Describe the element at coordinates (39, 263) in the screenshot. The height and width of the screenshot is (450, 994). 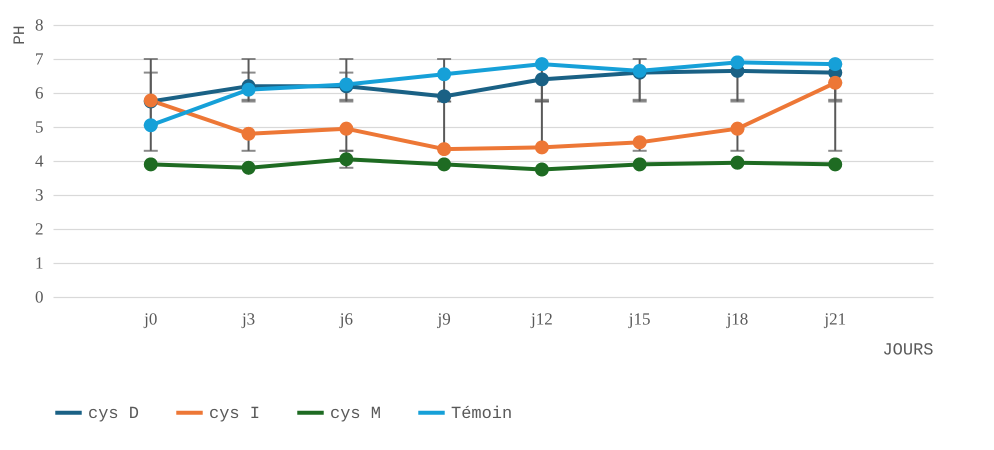
I see `y-tick-label: 1` at that location.